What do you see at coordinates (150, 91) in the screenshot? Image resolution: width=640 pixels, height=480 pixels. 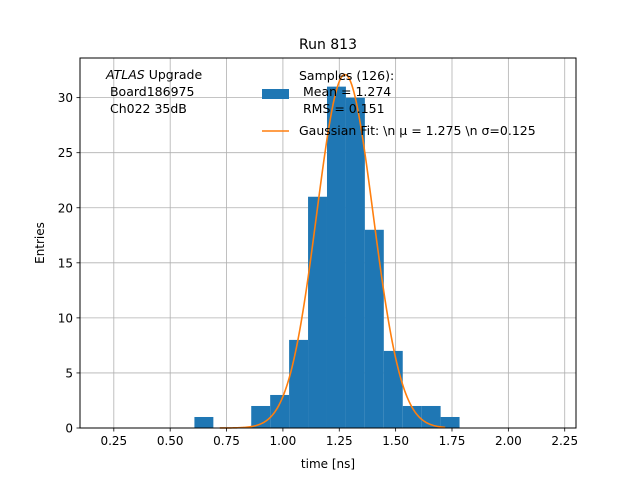 I see `annotation-line-2: Board186975` at bounding box center [150, 91].